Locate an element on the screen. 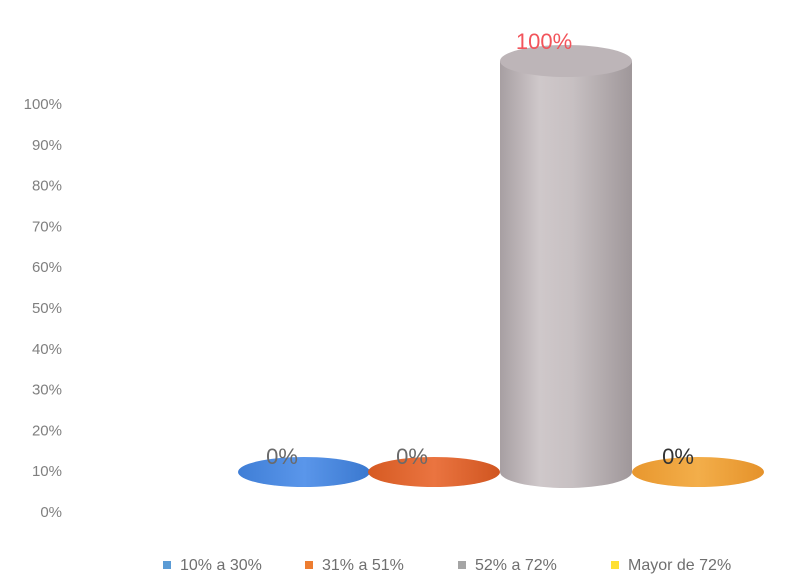  legend-item: 52% a 72% is located at coordinates (507, 565).